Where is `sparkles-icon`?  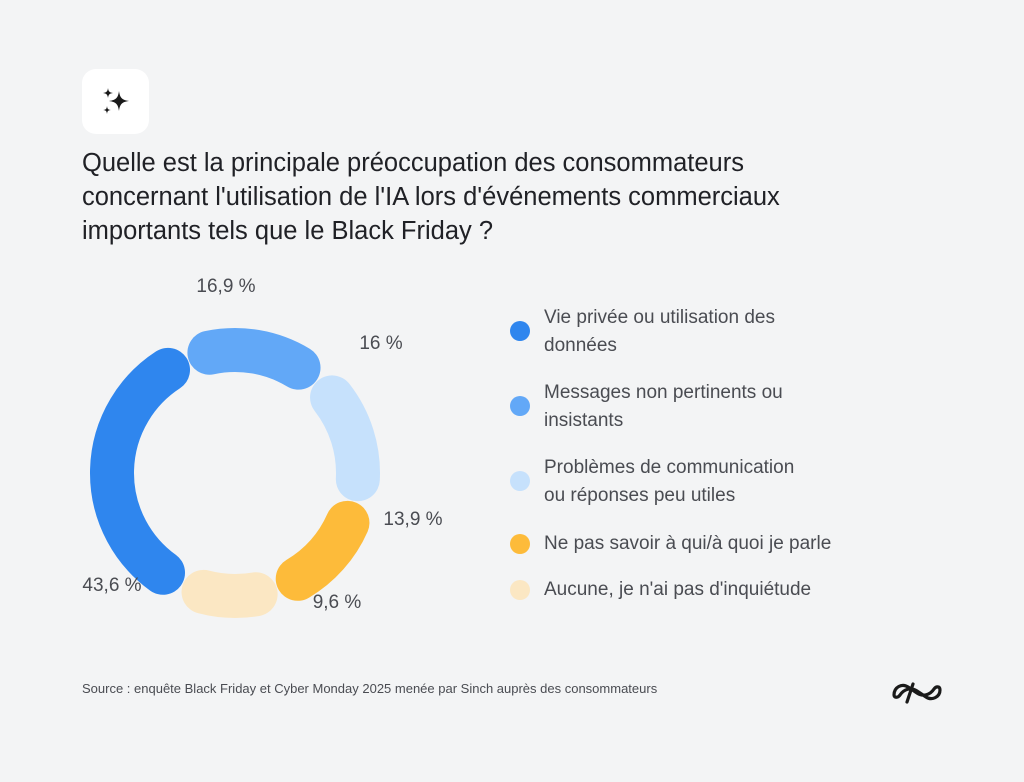 sparkles-icon is located at coordinates (115, 100).